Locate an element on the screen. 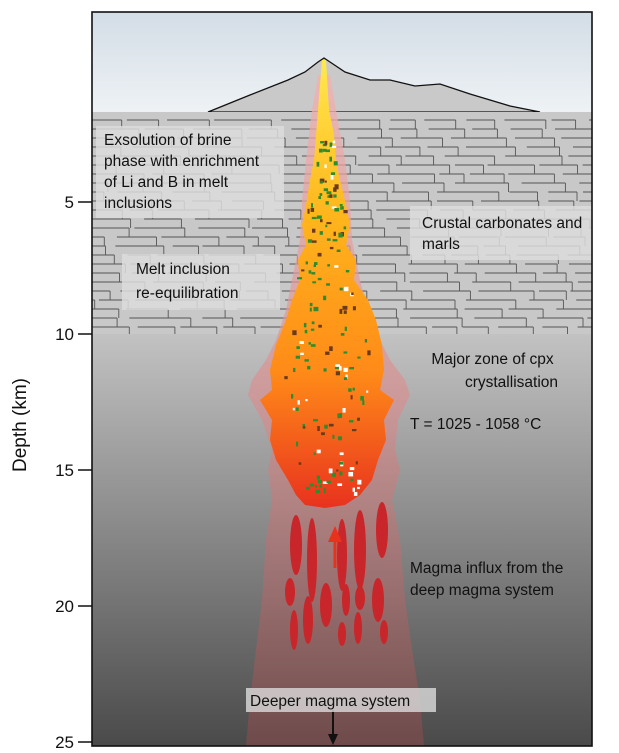 The width and height of the screenshot is (619, 753). depth-axis: 5 10 15 20 25 Depth (km) is located at coordinates (51, 472).